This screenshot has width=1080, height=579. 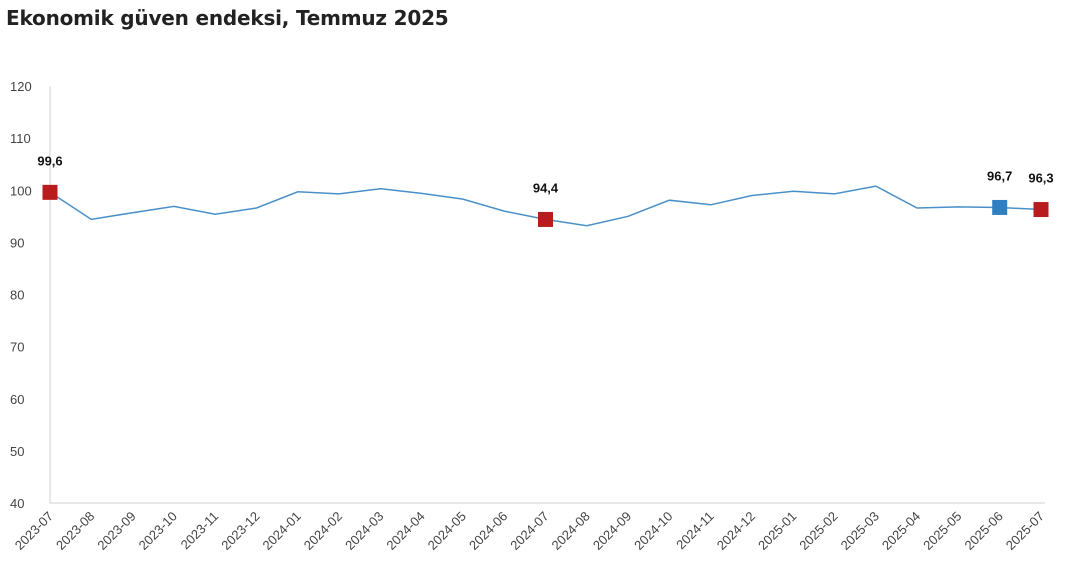 I want to click on x-tick-label: 2023-08, so click(x=75, y=531).